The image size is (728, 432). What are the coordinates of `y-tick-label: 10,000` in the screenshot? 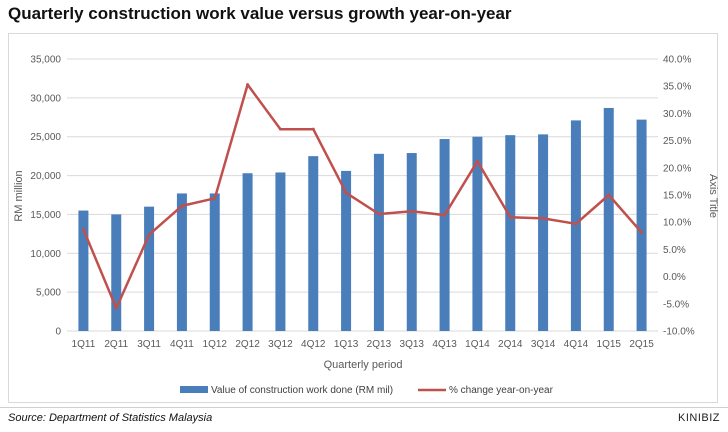 It's located at (45, 254).